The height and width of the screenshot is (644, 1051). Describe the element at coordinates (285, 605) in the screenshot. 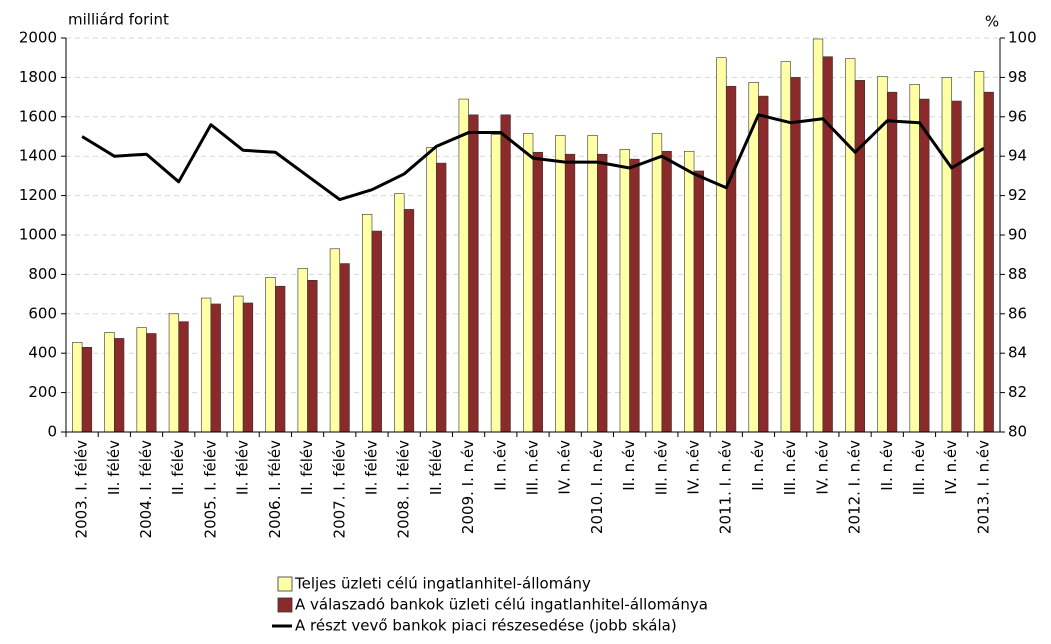

I see `legend-swatch` at that location.